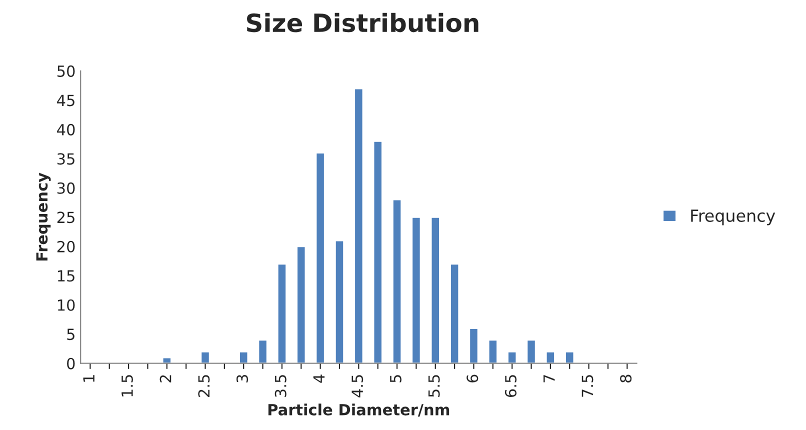 This screenshot has width=806, height=430. Describe the element at coordinates (626, 378) in the screenshot. I see `x-tick-label: 8` at that location.